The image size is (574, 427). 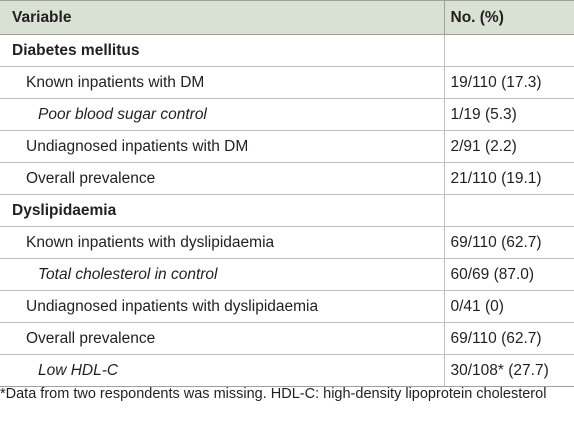 I want to click on row-value: 30/108* (27.7), so click(x=509, y=370).